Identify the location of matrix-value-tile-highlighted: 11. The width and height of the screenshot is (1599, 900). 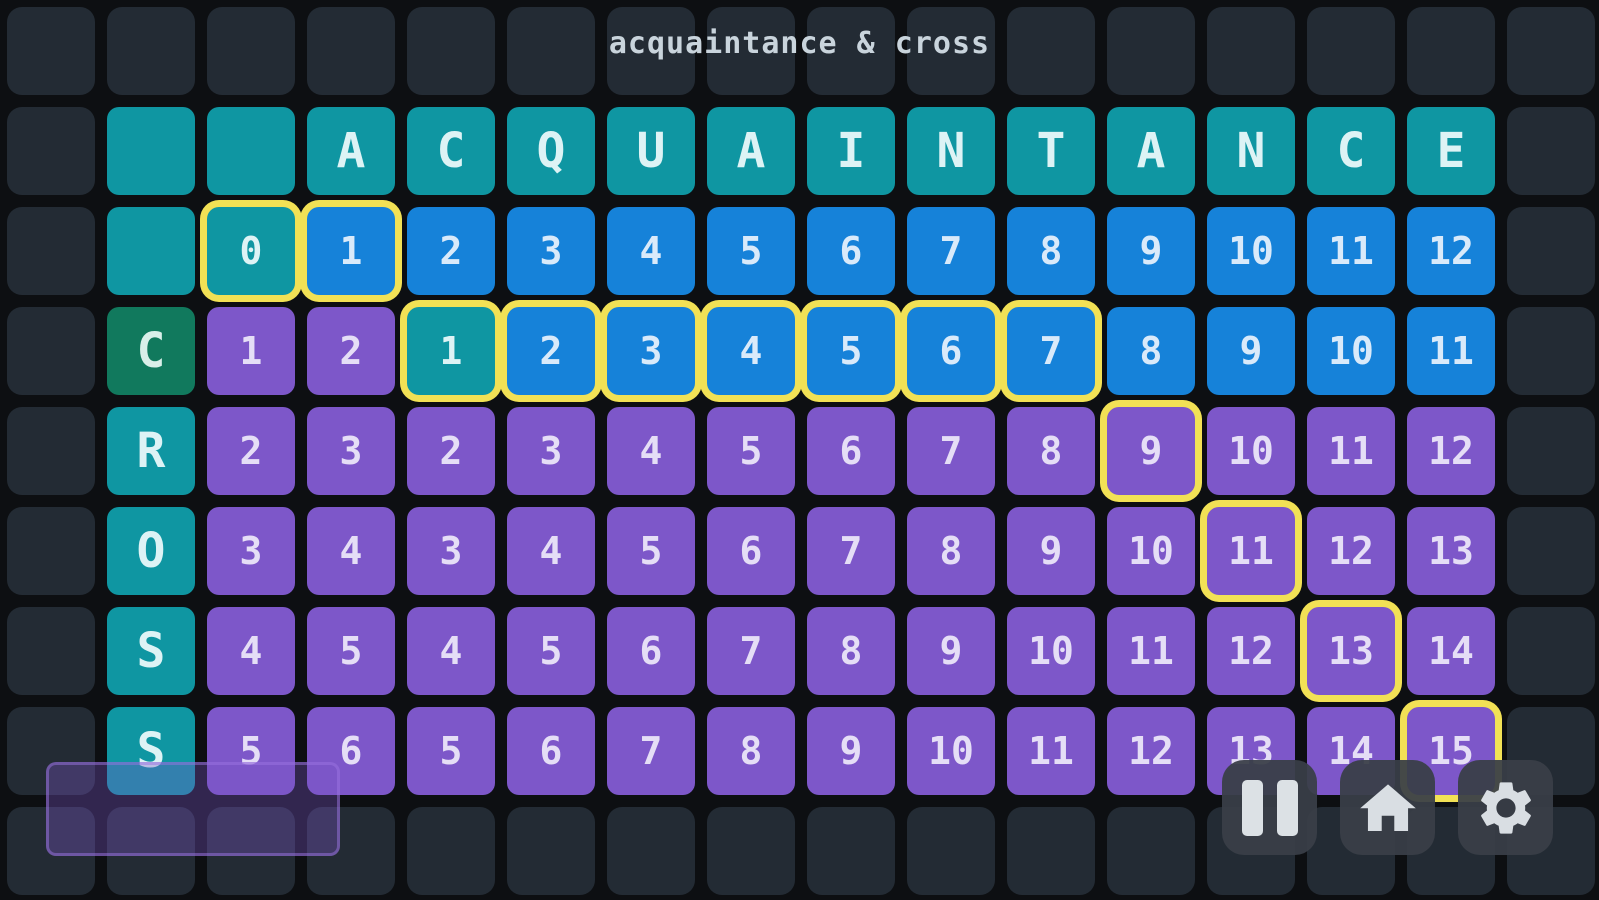
(1251, 551).